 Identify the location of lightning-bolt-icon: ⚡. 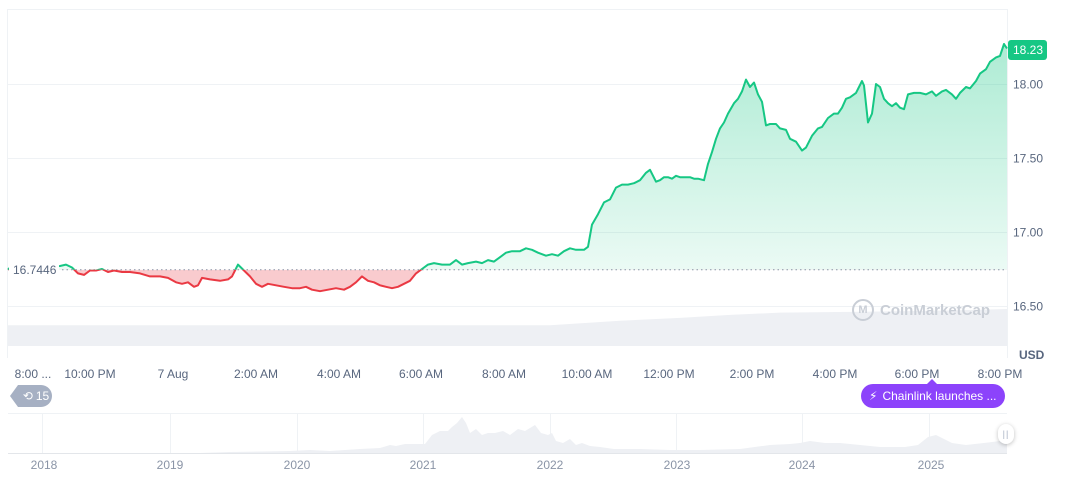
(873, 396).